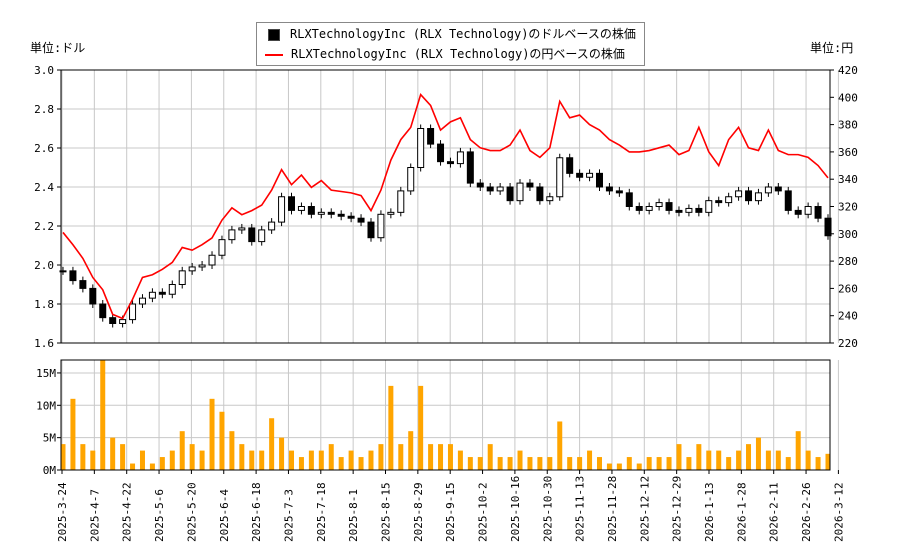 Image resolution: width=900 pixels, height=550 pixels. What do you see at coordinates (848, 207) in the screenshot?
I see `right-y-tick-label: 320` at bounding box center [848, 207].